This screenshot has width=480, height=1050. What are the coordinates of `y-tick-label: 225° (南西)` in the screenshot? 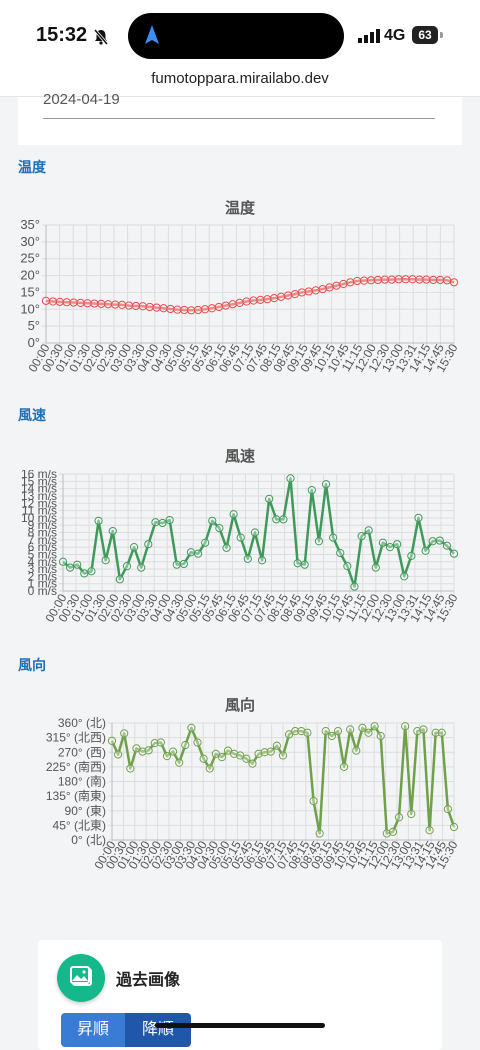 It's located at (76, 766).